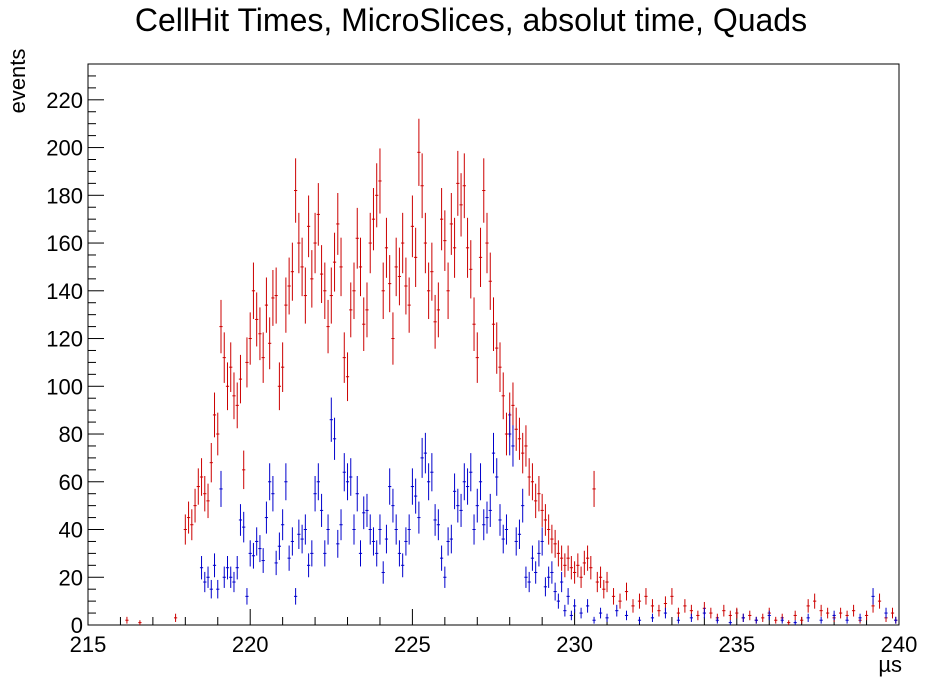 Image resolution: width=942 pixels, height=682 pixels. What do you see at coordinates (64, 195) in the screenshot?
I see `y-tick-label: 180` at bounding box center [64, 195].